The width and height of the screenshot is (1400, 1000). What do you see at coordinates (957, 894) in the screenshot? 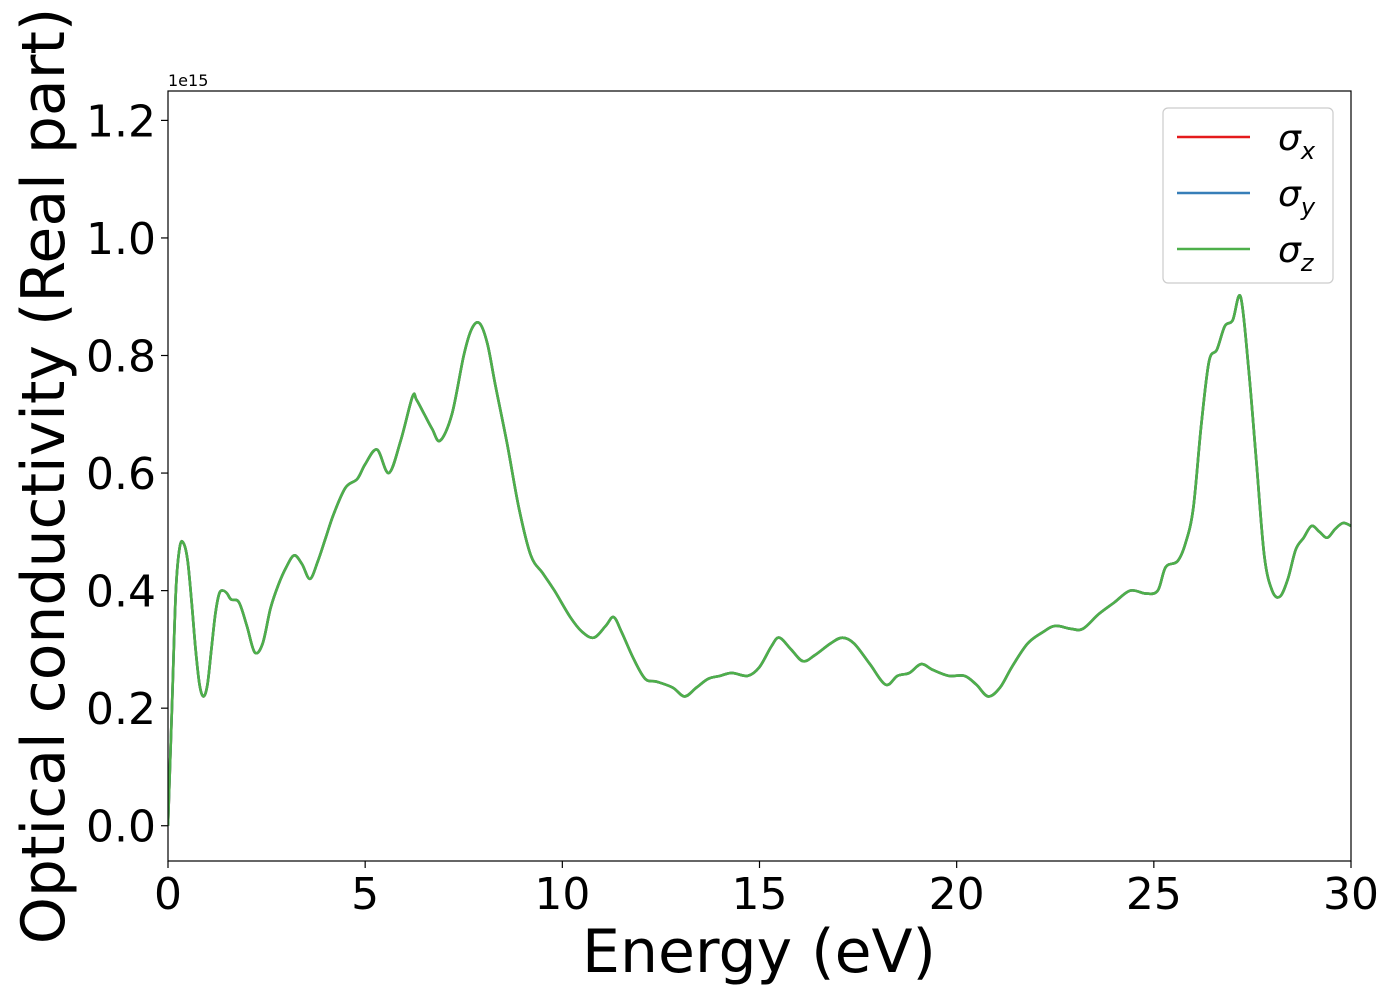
I see `x-tick-label: 20` at bounding box center [957, 894].